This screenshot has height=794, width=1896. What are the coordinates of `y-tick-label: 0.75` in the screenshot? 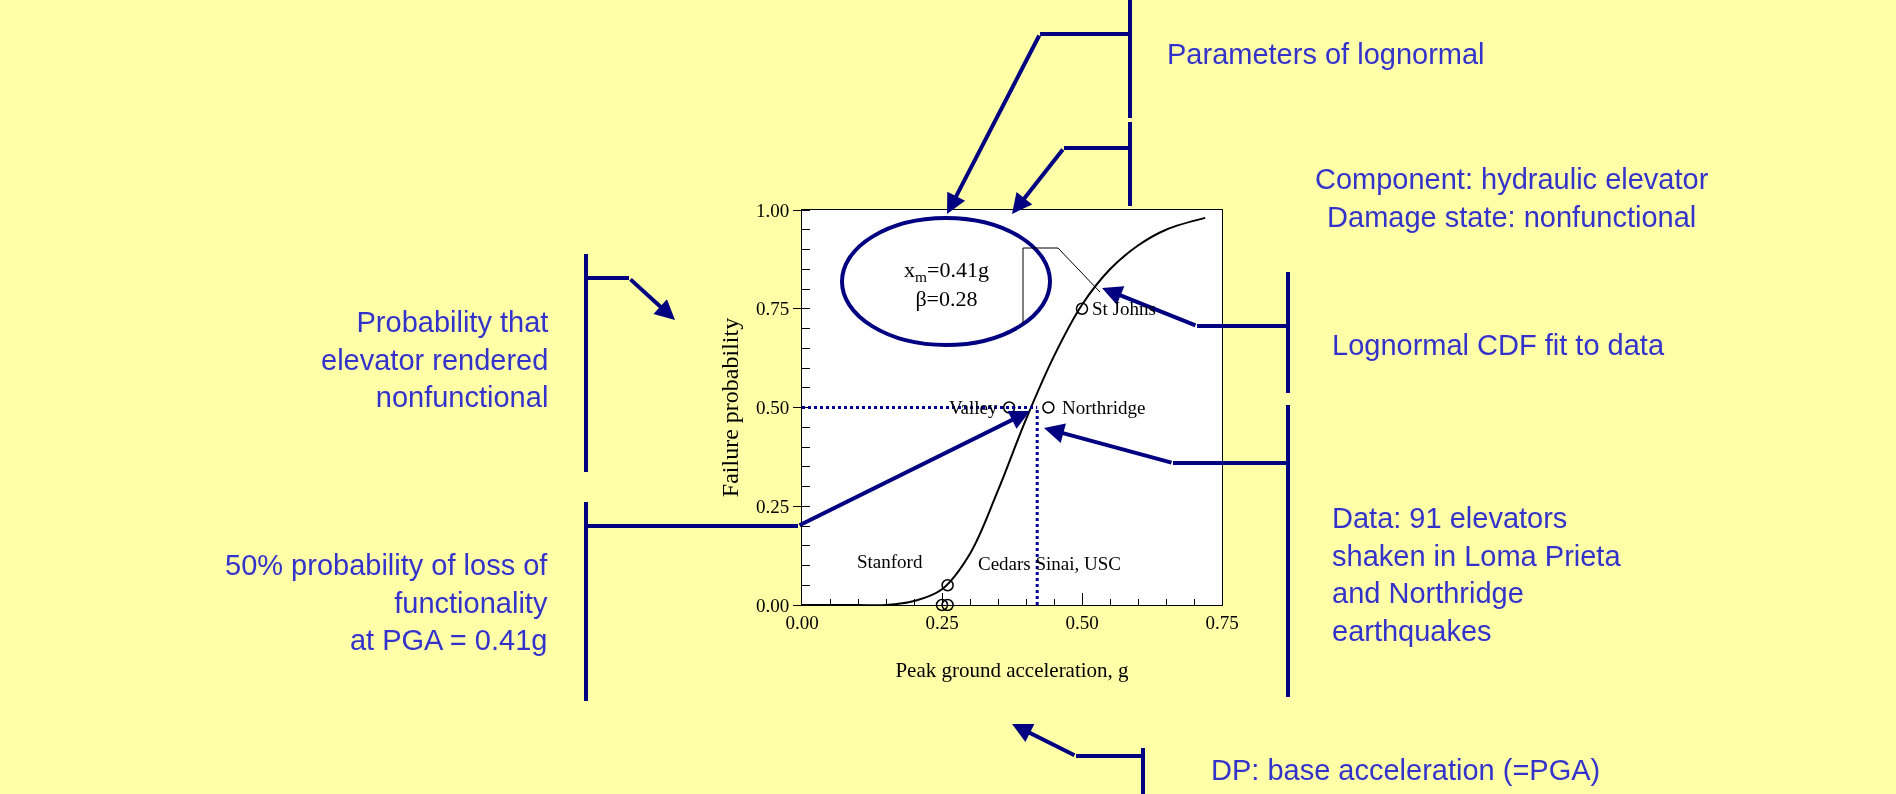 It's located at (772, 309).